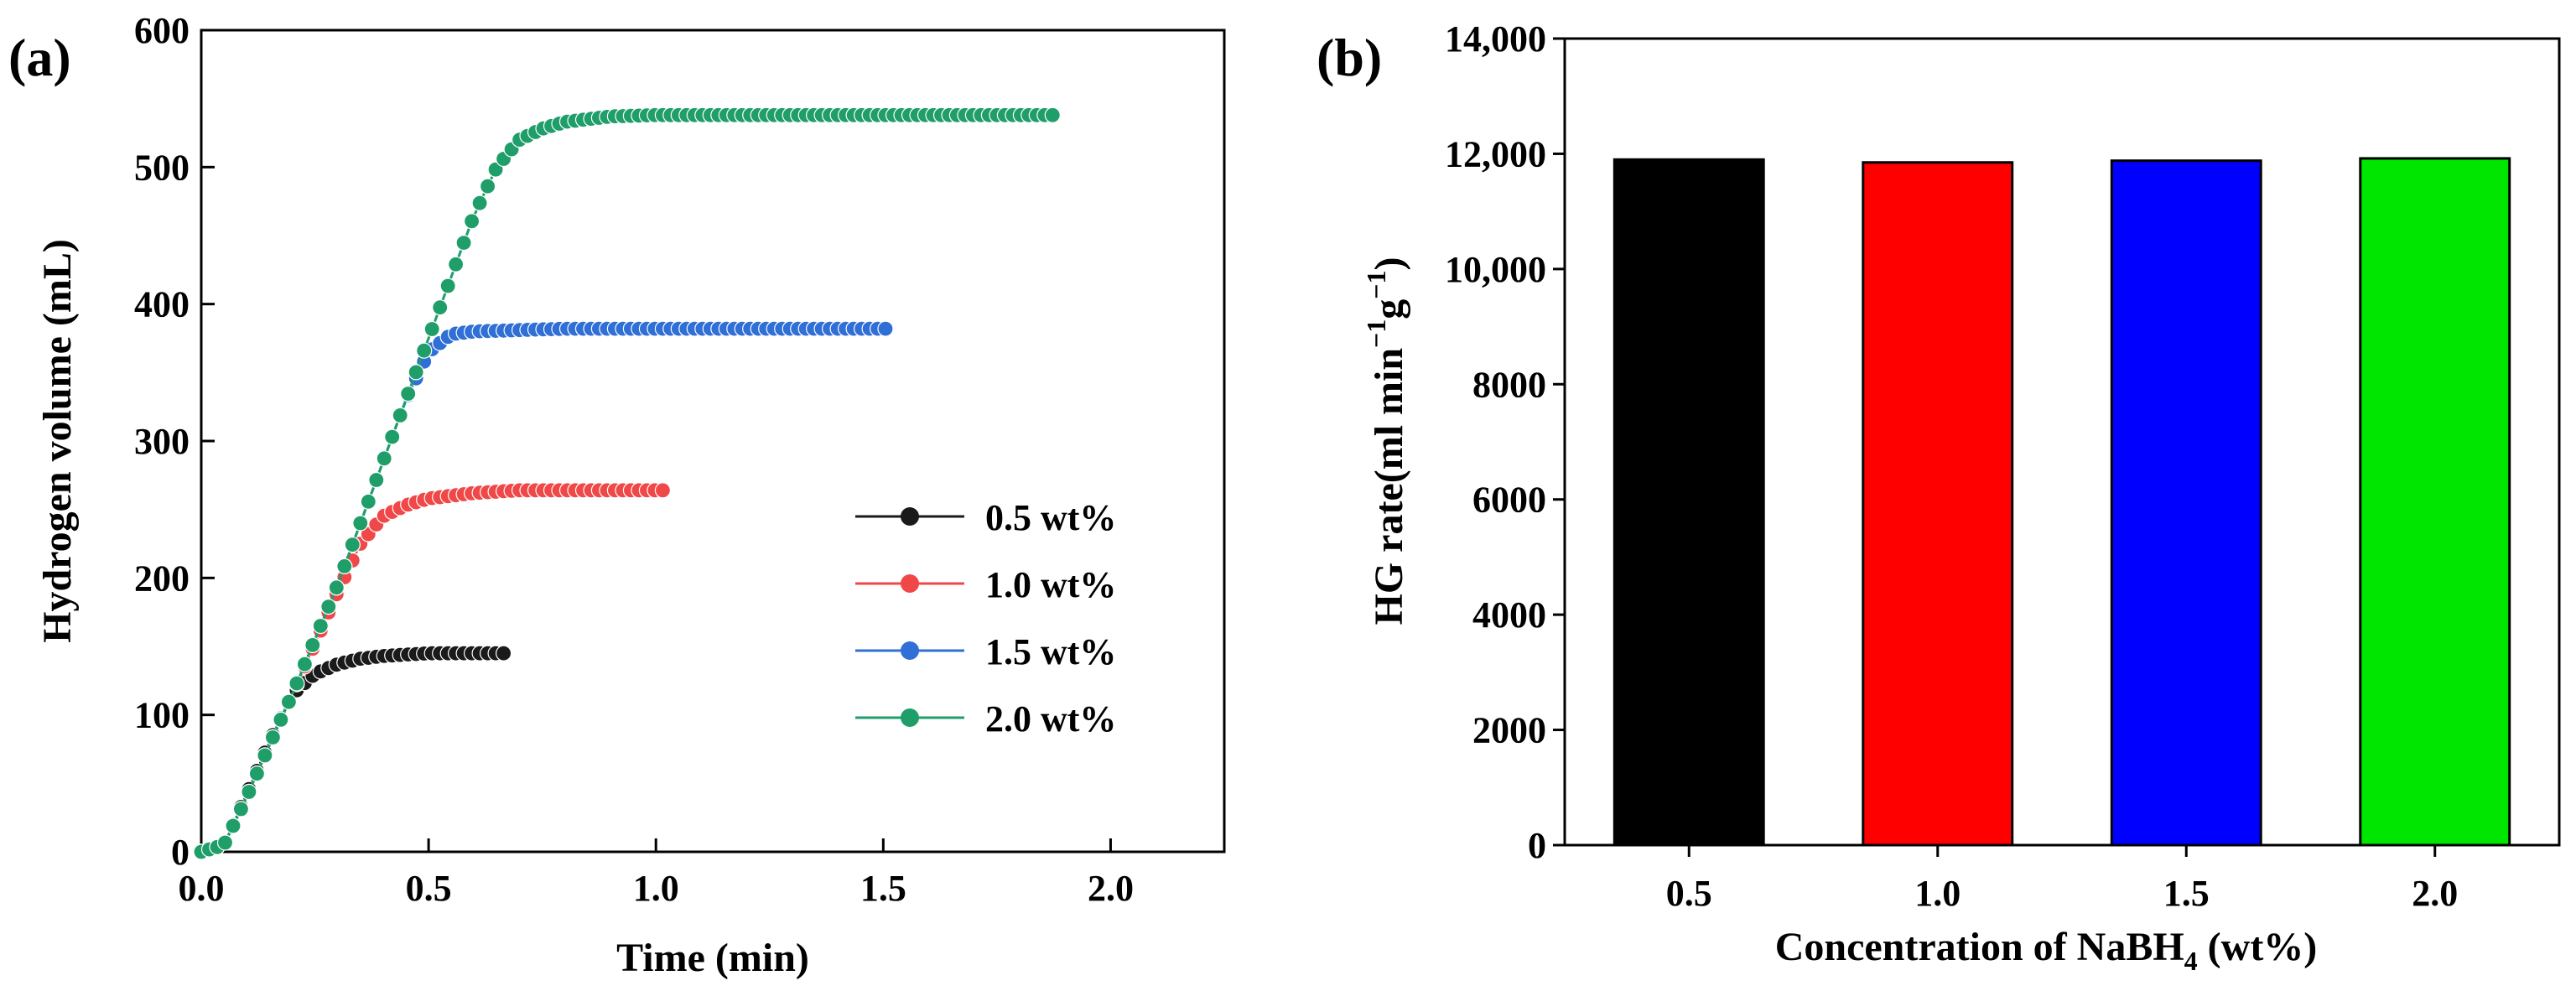  Describe the element at coordinates (1050, 718) in the screenshot. I see `legend-label-2-0: 2.0 wt%` at that location.